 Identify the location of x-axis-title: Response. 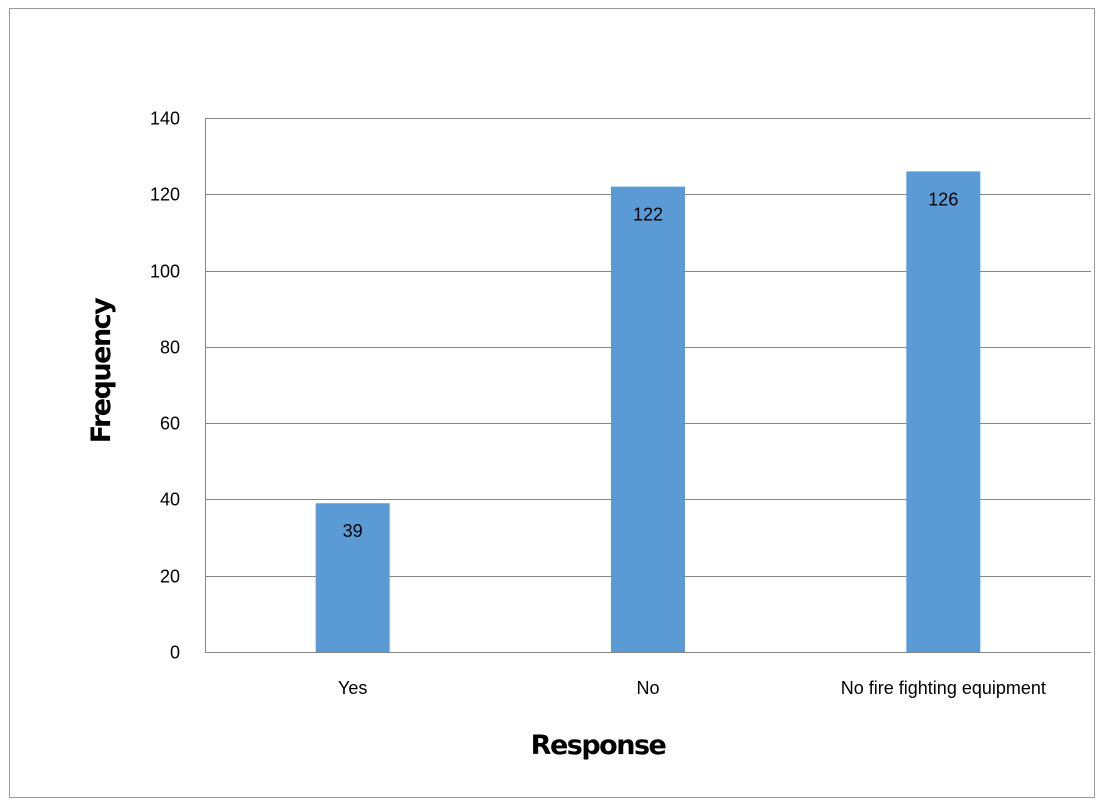
(598, 745).